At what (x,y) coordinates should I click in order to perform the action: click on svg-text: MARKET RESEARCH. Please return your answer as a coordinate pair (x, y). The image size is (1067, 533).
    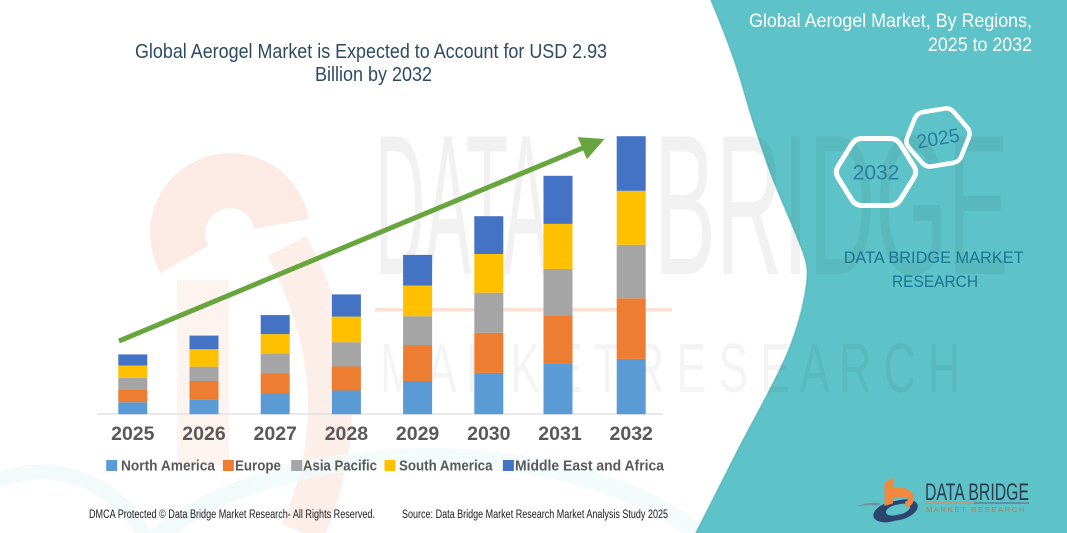
    Looking at the image, I should click on (976, 509).